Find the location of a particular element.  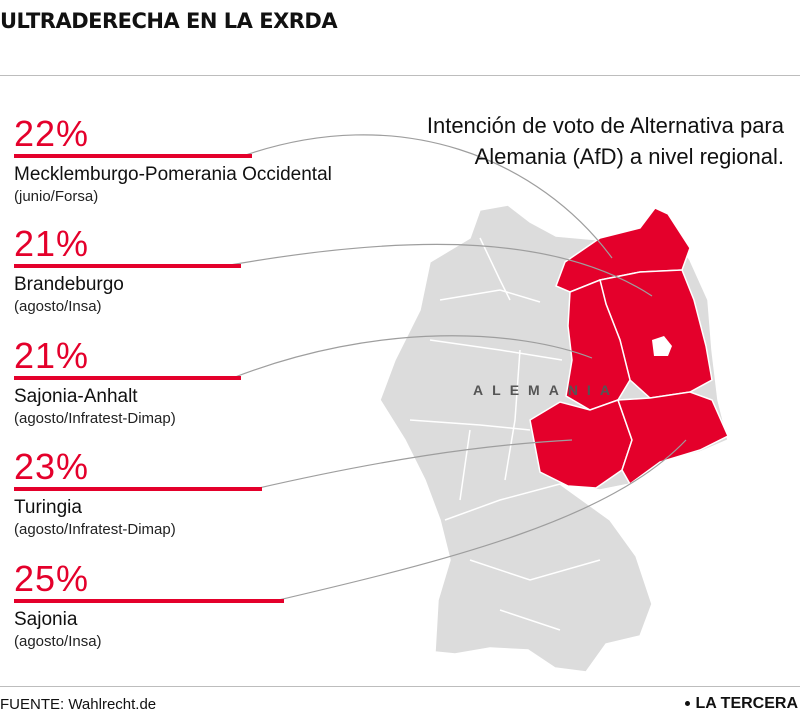

leader-line-mecklemburgo is located at coordinates (426, 196).